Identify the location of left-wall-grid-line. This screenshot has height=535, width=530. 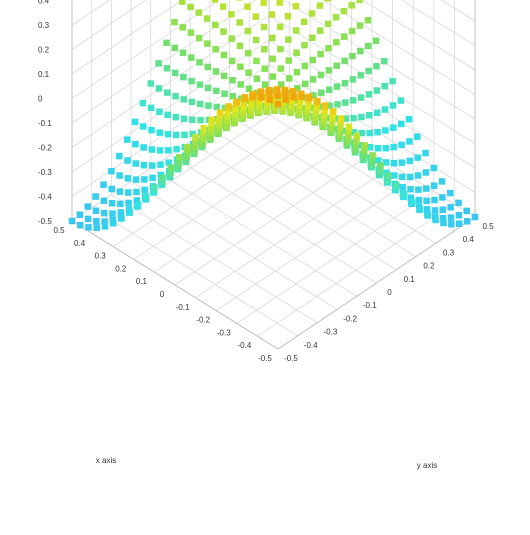
(164, 62).